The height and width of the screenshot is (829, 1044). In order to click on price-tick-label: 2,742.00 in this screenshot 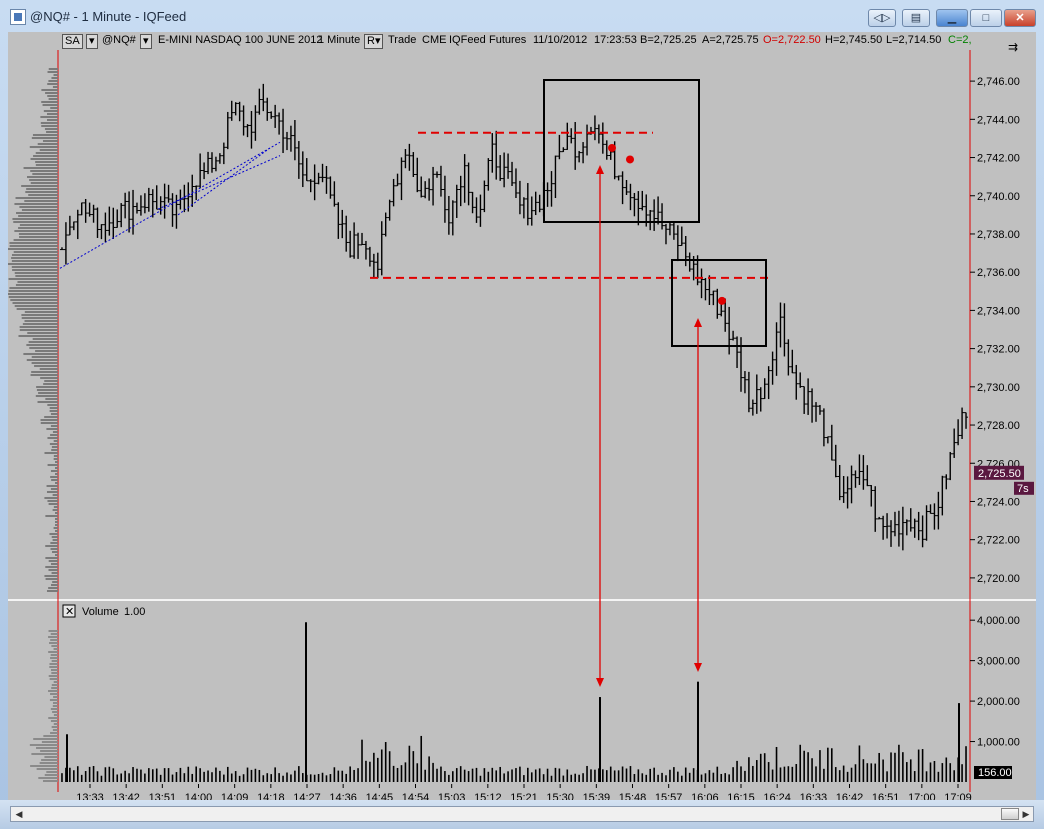, I will do `click(998, 159)`.